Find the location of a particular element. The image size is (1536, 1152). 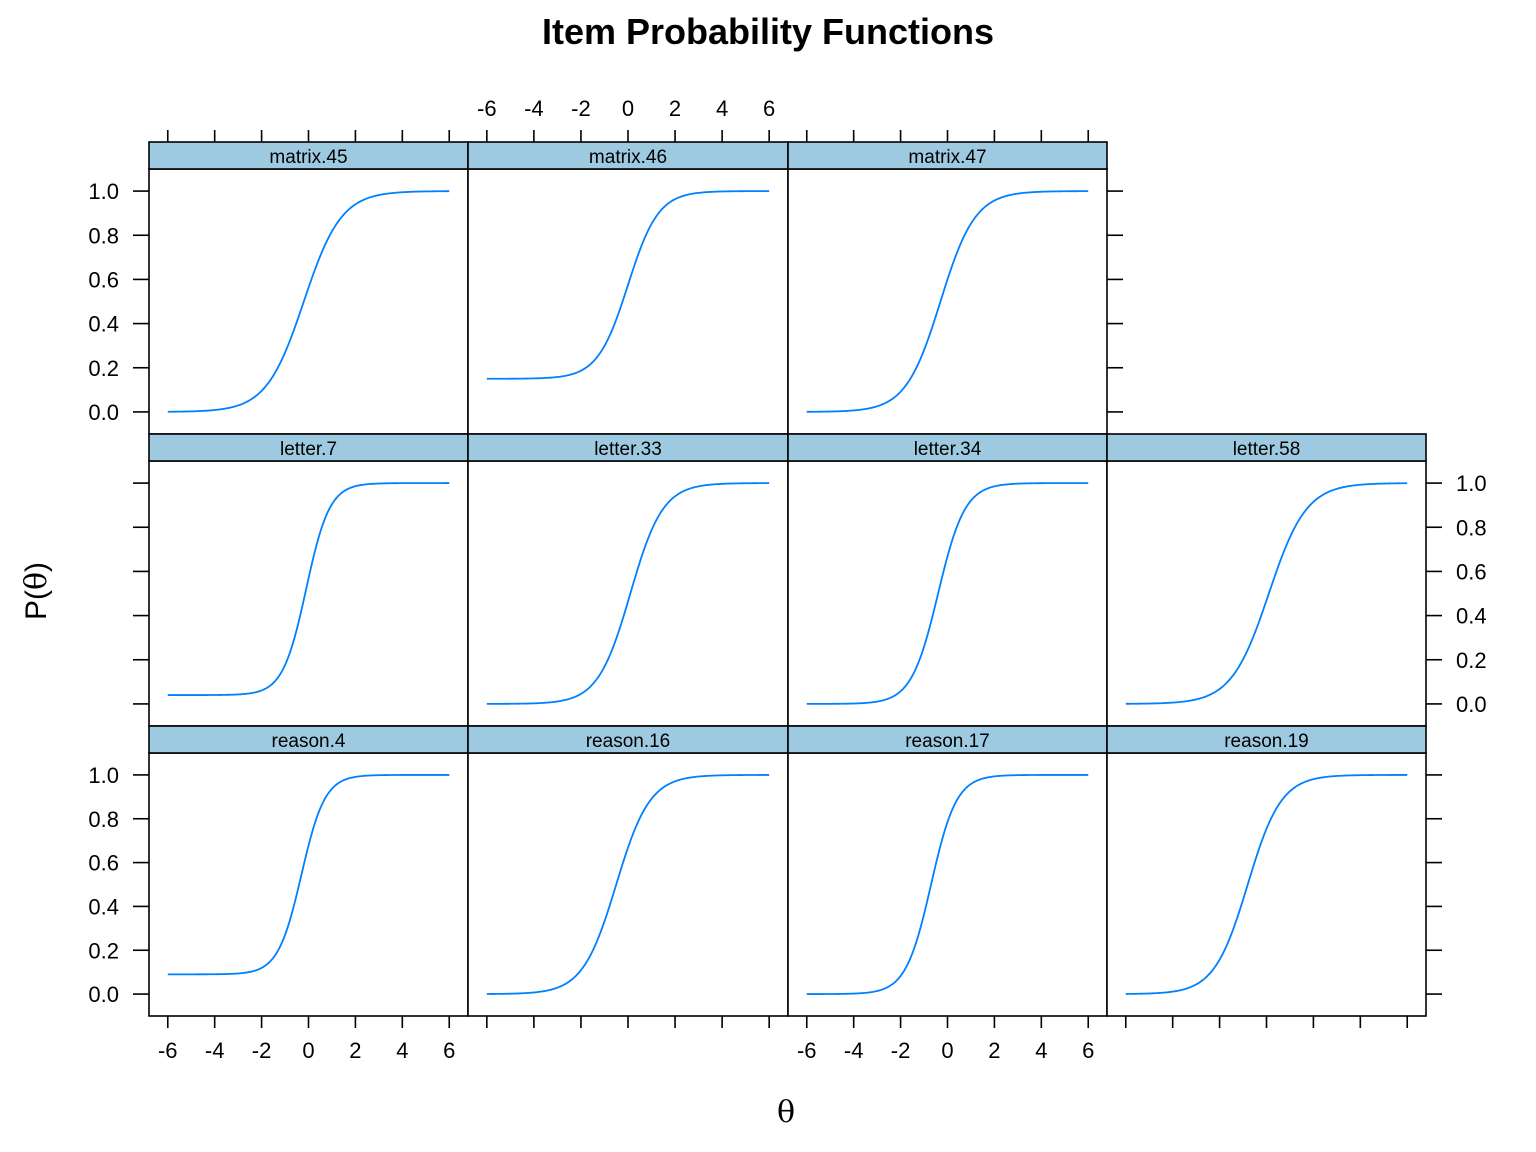

strip-label: letter.58 is located at coordinates (1267, 449).